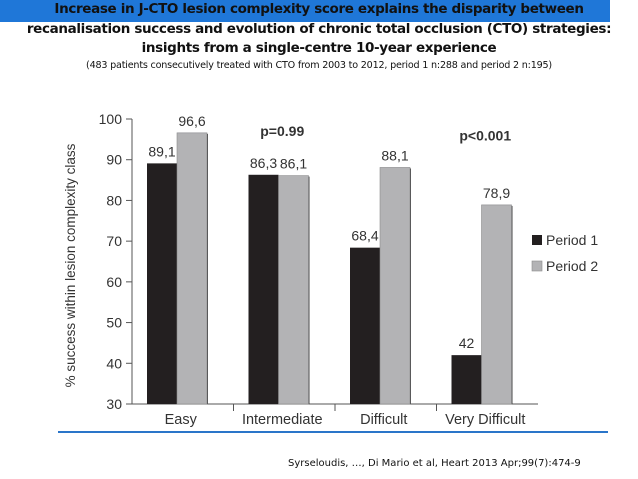 The width and height of the screenshot is (638, 479). I want to click on data-label: 68,4, so click(364, 236).